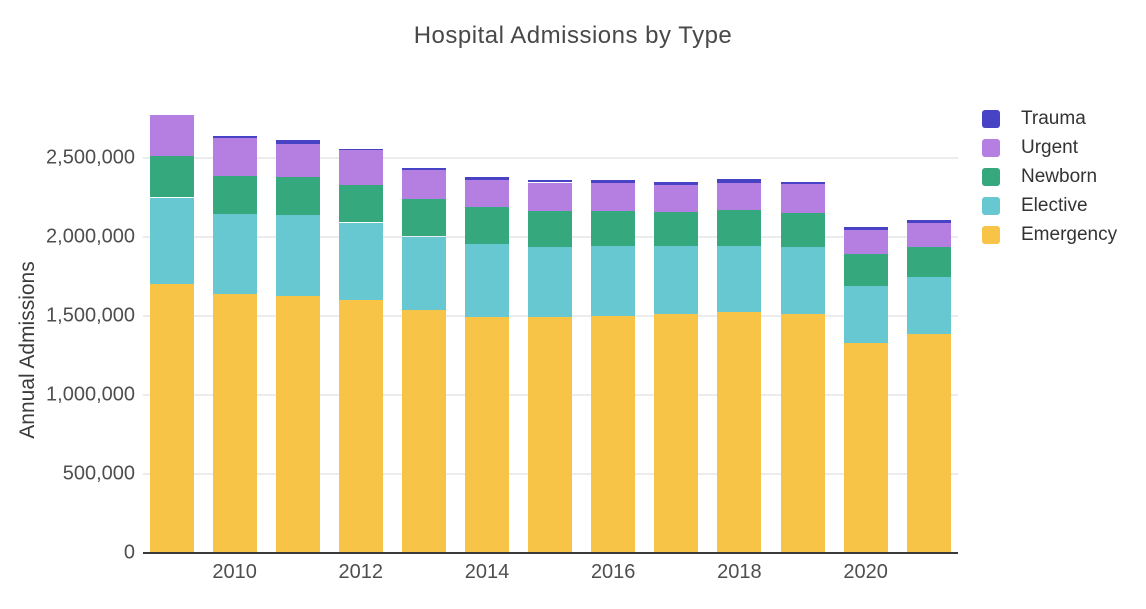 The image size is (1146, 609). Describe the element at coordinates (90, 157) in the screenshot. I see `y-tick-label: 2,500,000` at that location.